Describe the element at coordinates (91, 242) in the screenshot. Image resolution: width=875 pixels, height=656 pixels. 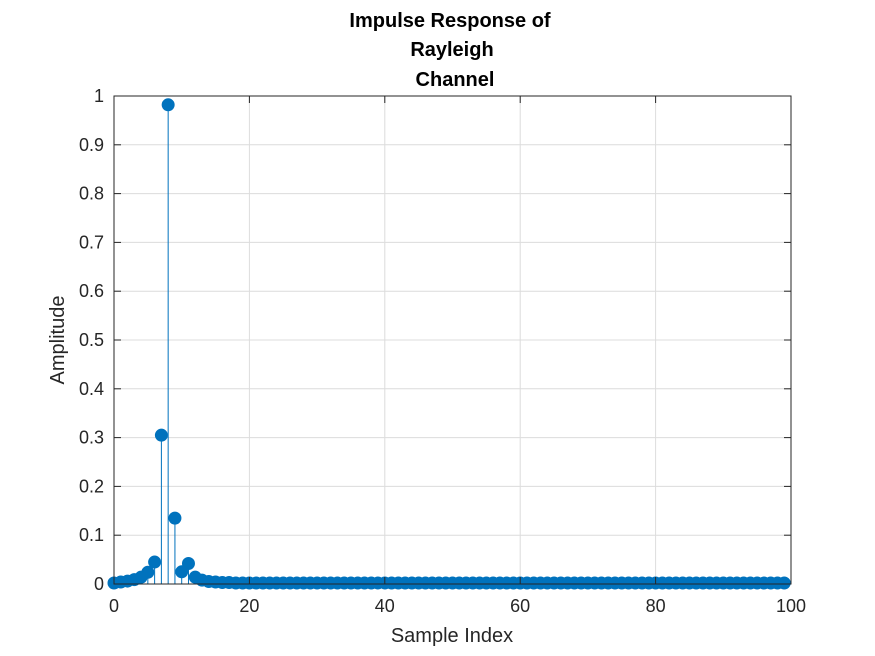
I see `y-tick-label: 0.7` at that location.